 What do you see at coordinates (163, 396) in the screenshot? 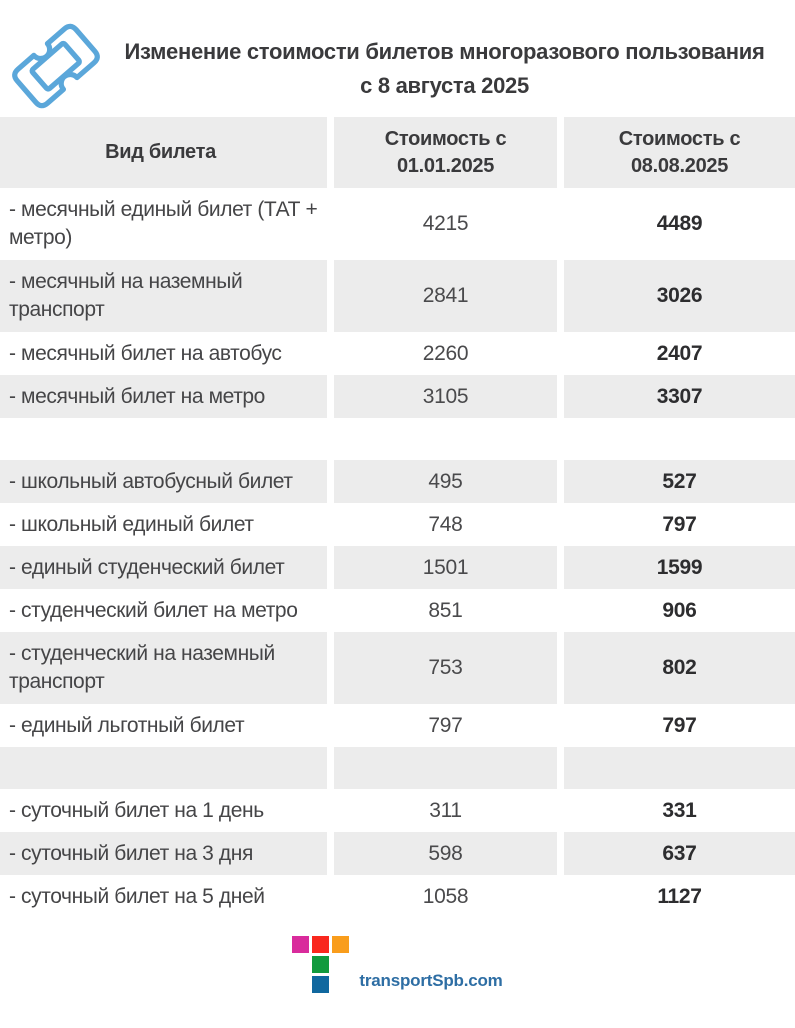
I see `ticket-type-label: - месячный билет на метро` at bounding box center [163, 396].